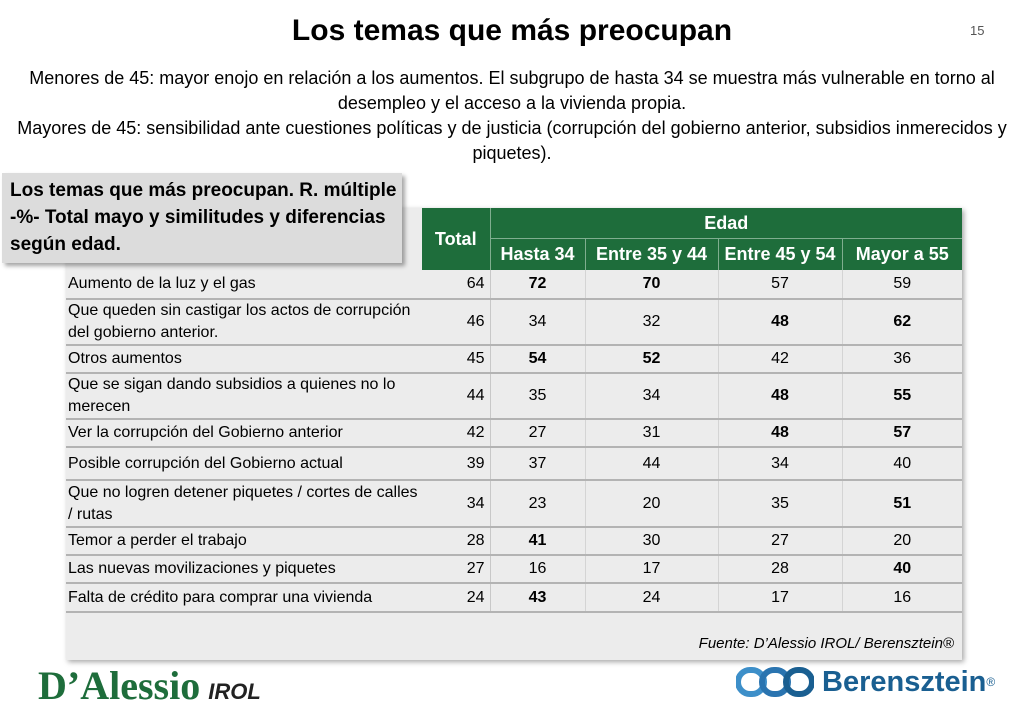  I want to click on table-row: Otros aumentos 45 54 52 42 36, so click(514, 359).